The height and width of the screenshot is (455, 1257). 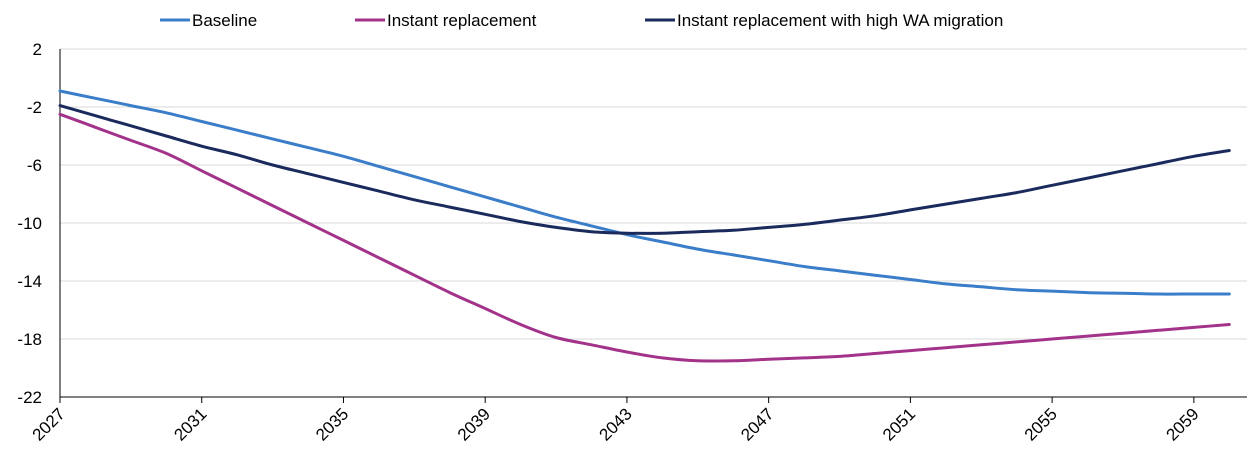 I want to click on x-tick-label: 2051, so click(x=899, y=424).